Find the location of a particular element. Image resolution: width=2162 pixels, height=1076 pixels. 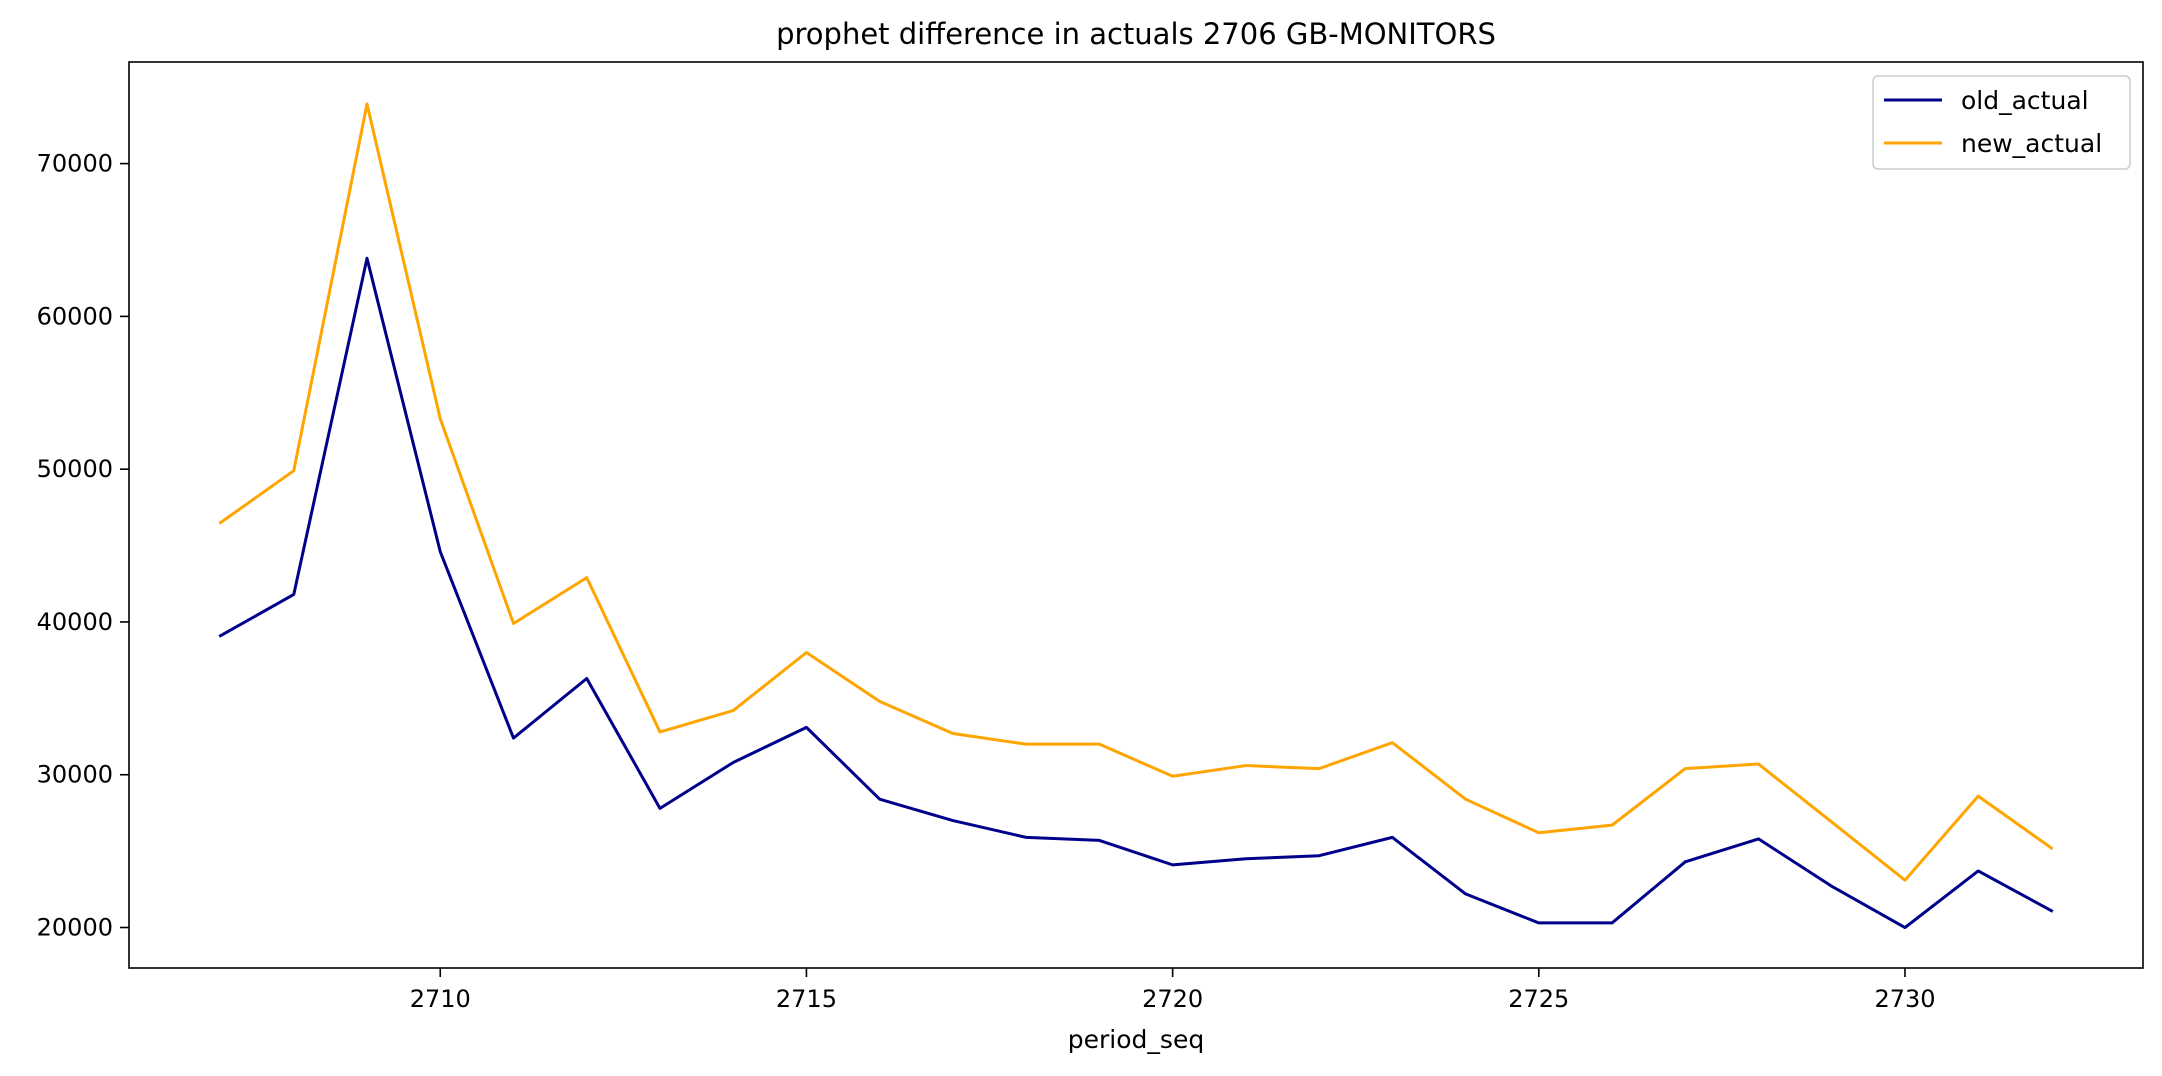

legend-label-new-actual: new_actual is located at coordinates (2031, 143).